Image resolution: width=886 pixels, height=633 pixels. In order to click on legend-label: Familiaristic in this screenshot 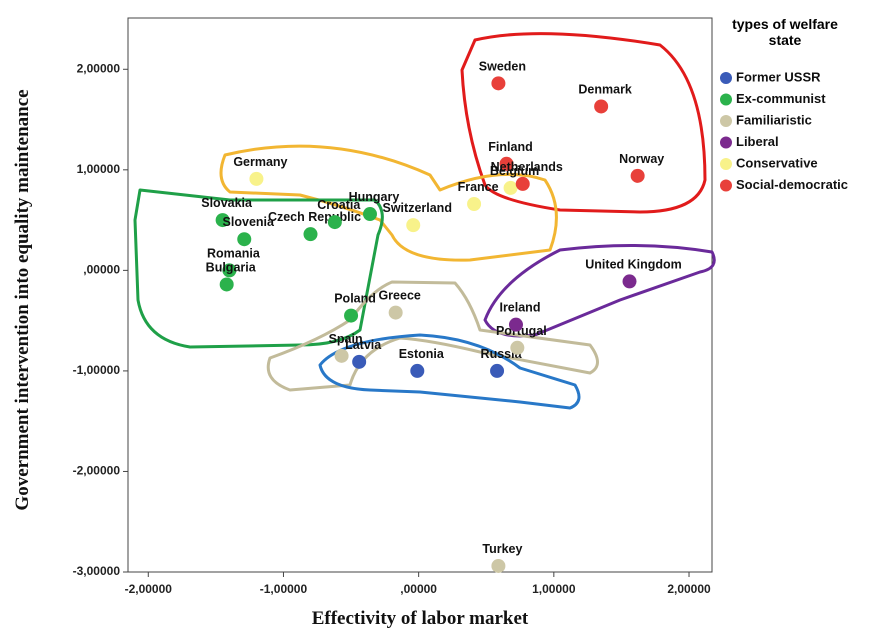, I will do `click(774, 119)`.